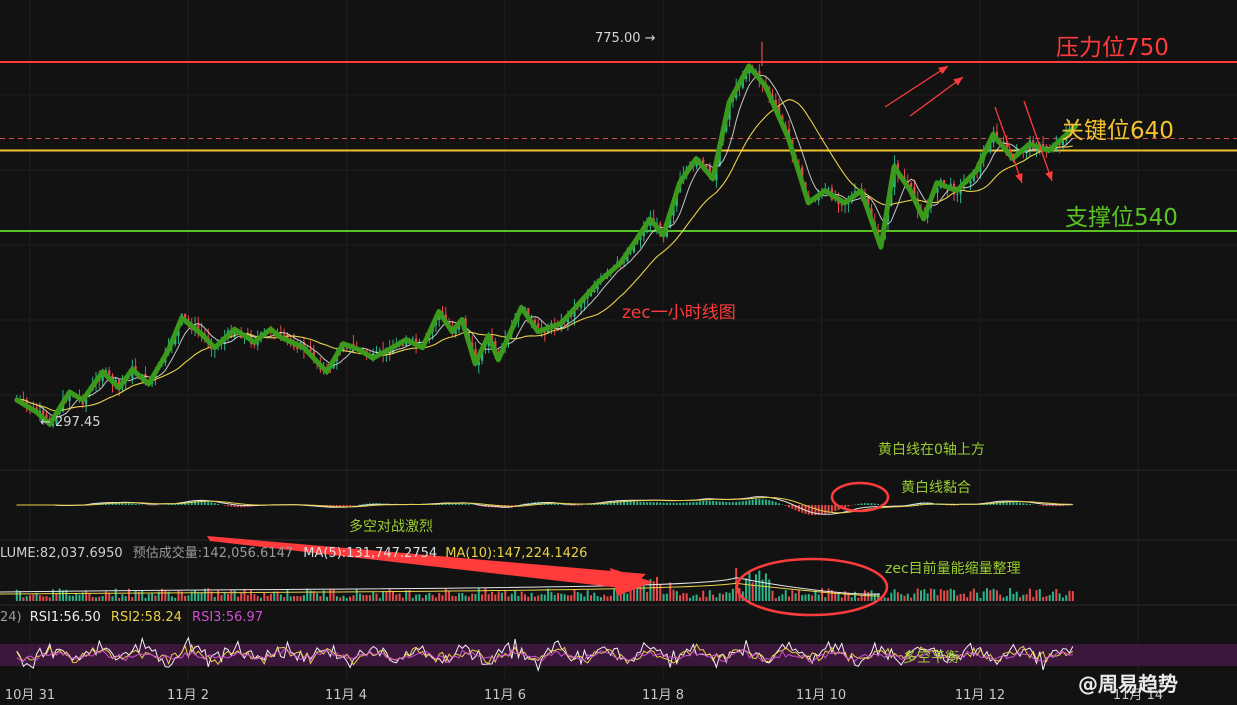 Image resolution: width=1237 pixels, height=705 pixels. I want to click on est-volume-value: 预估成交量:142,056.6147, so click(213, 553).